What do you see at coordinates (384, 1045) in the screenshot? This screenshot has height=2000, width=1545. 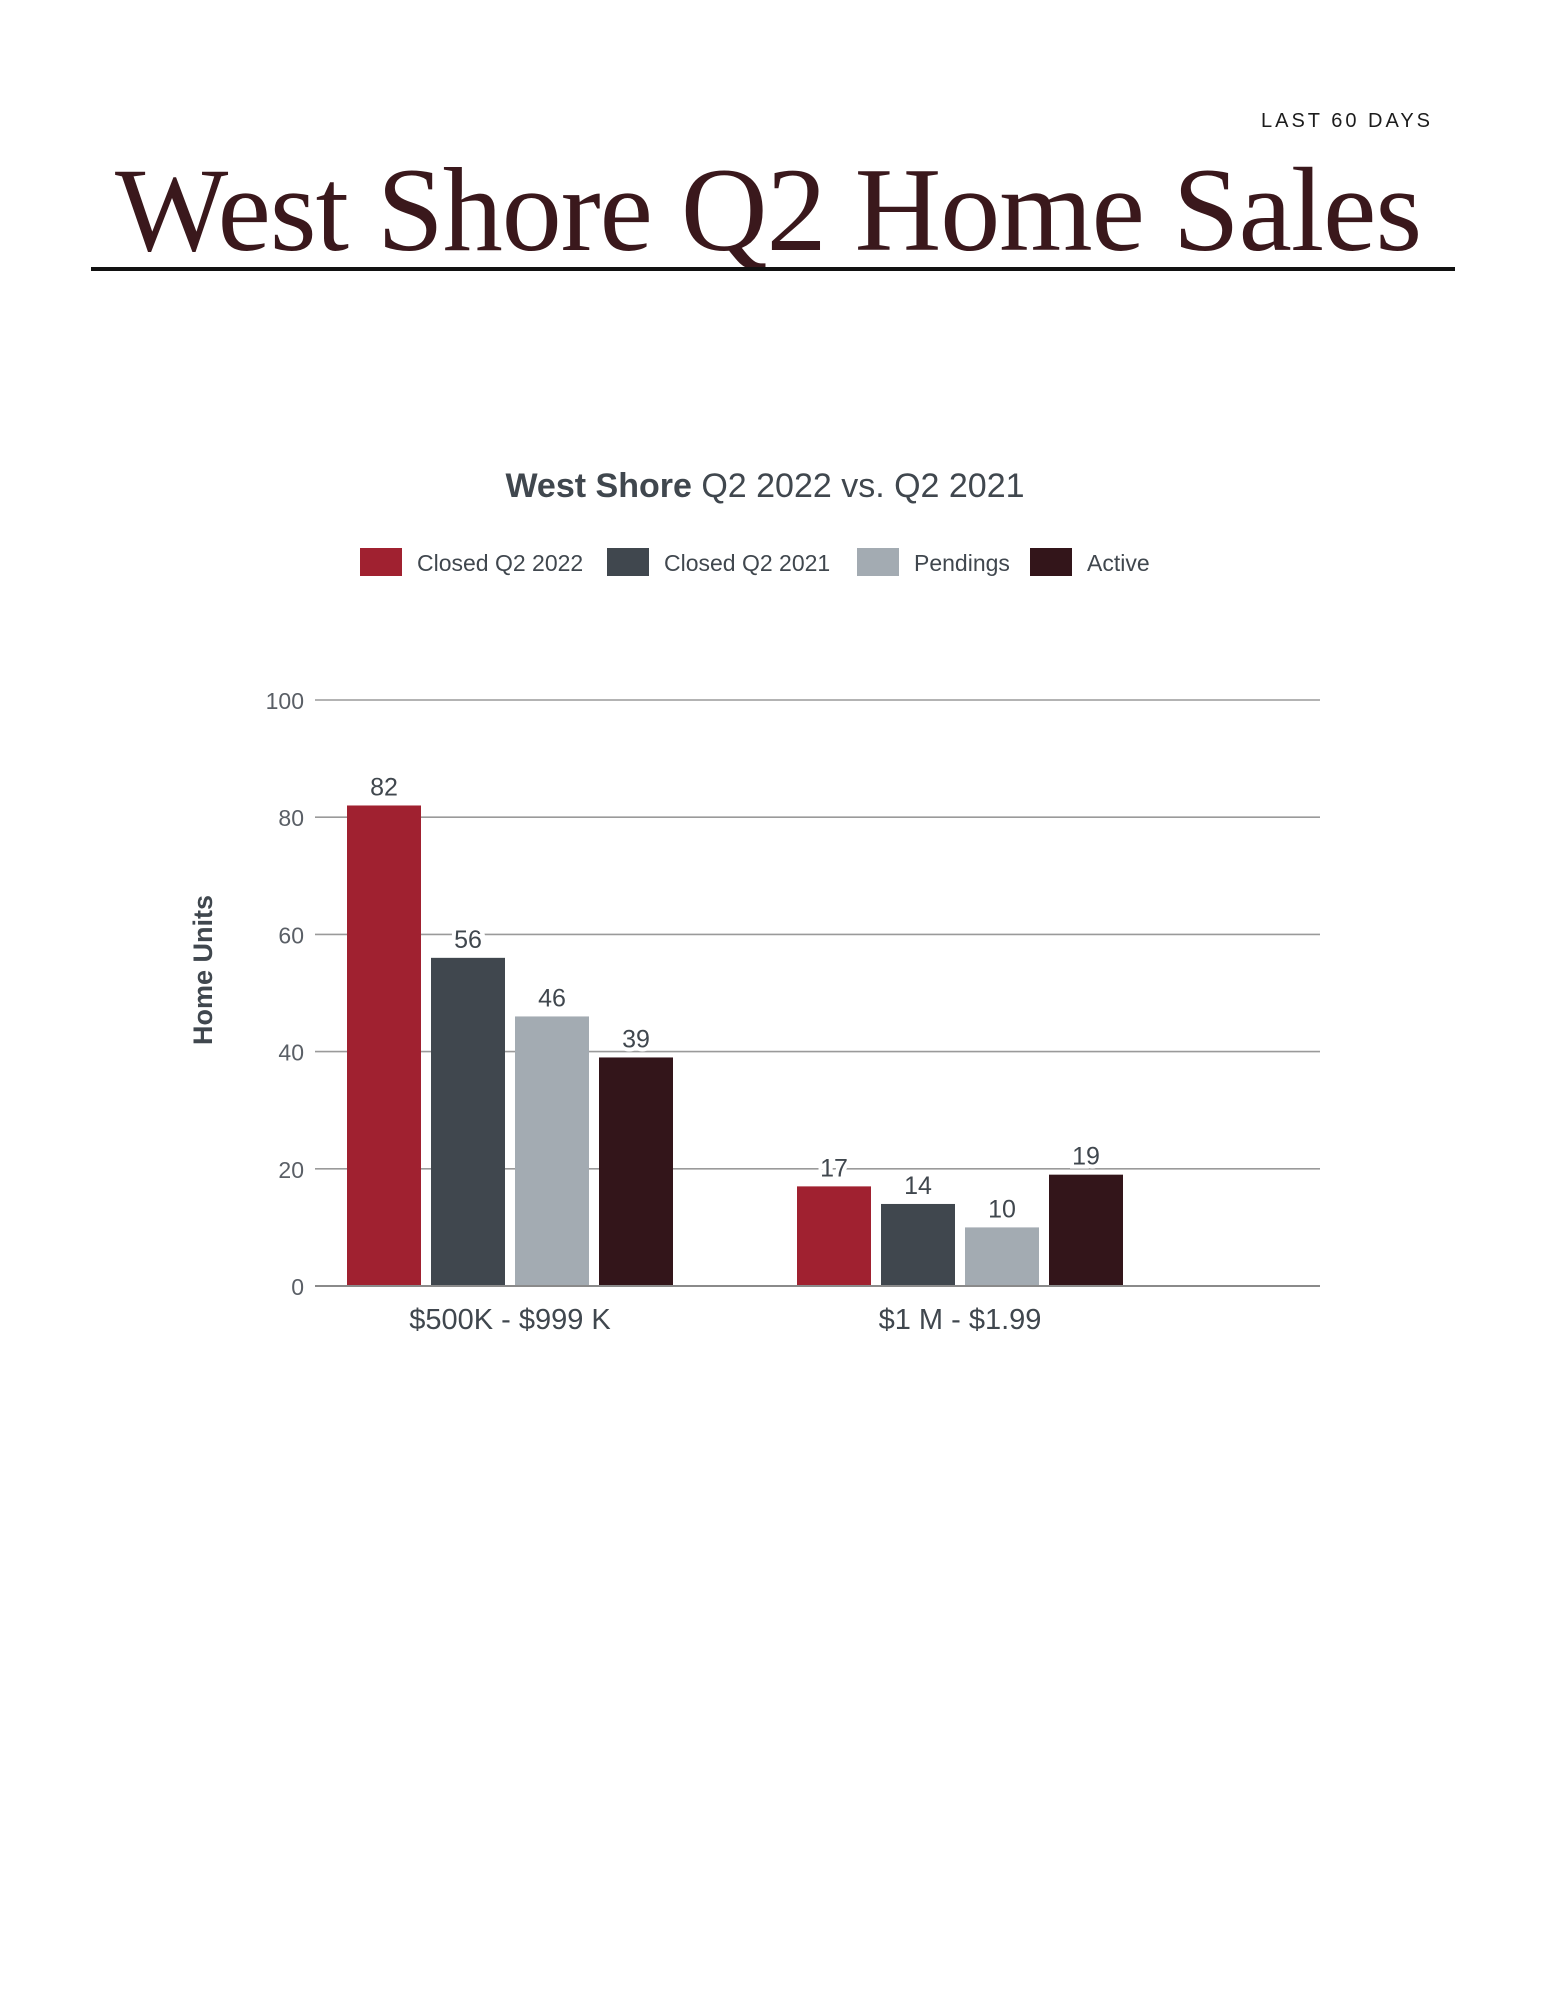 I see `bar-500k-999-k-closed-q2-2022` at bounding box center [384, 1045].